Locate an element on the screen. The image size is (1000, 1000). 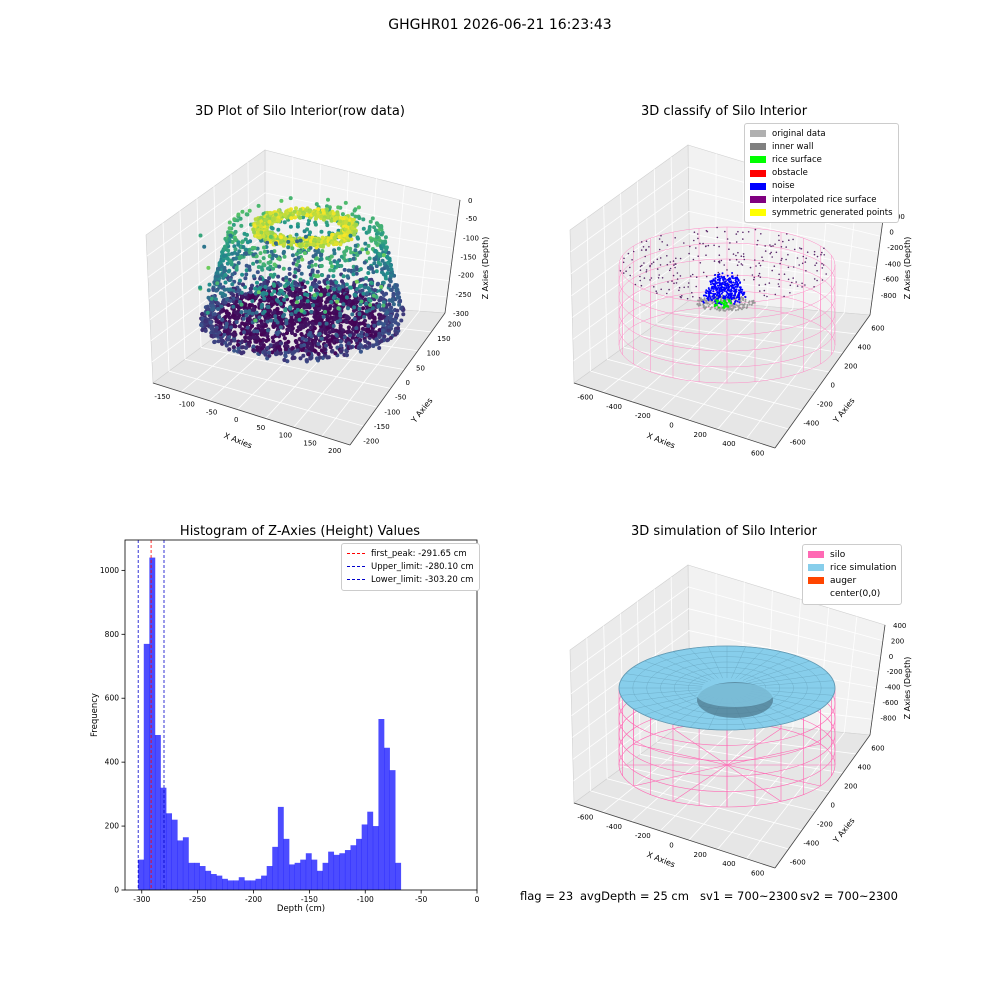
legend-swatch is located at coordinates (758, 173).